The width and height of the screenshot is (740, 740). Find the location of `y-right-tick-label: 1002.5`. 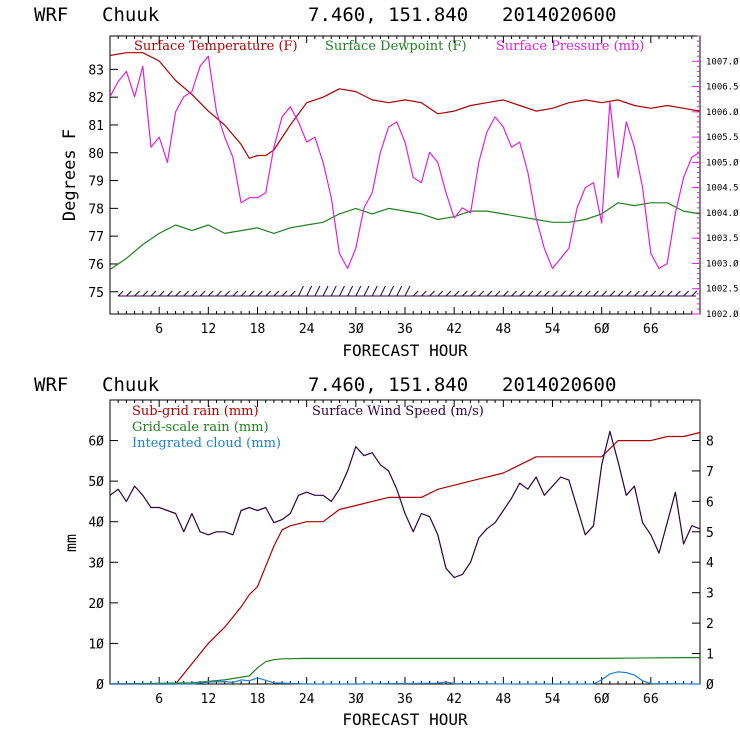

y-right-tick-label: 1002.5 is located at coordinates (722, 290).